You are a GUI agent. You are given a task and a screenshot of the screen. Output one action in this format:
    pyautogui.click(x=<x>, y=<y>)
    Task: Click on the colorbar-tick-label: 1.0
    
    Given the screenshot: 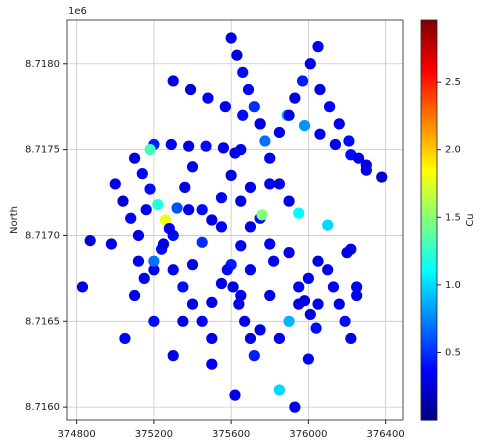 What is the action you would take?
    pyautogui.click(x=453, y=285)
    